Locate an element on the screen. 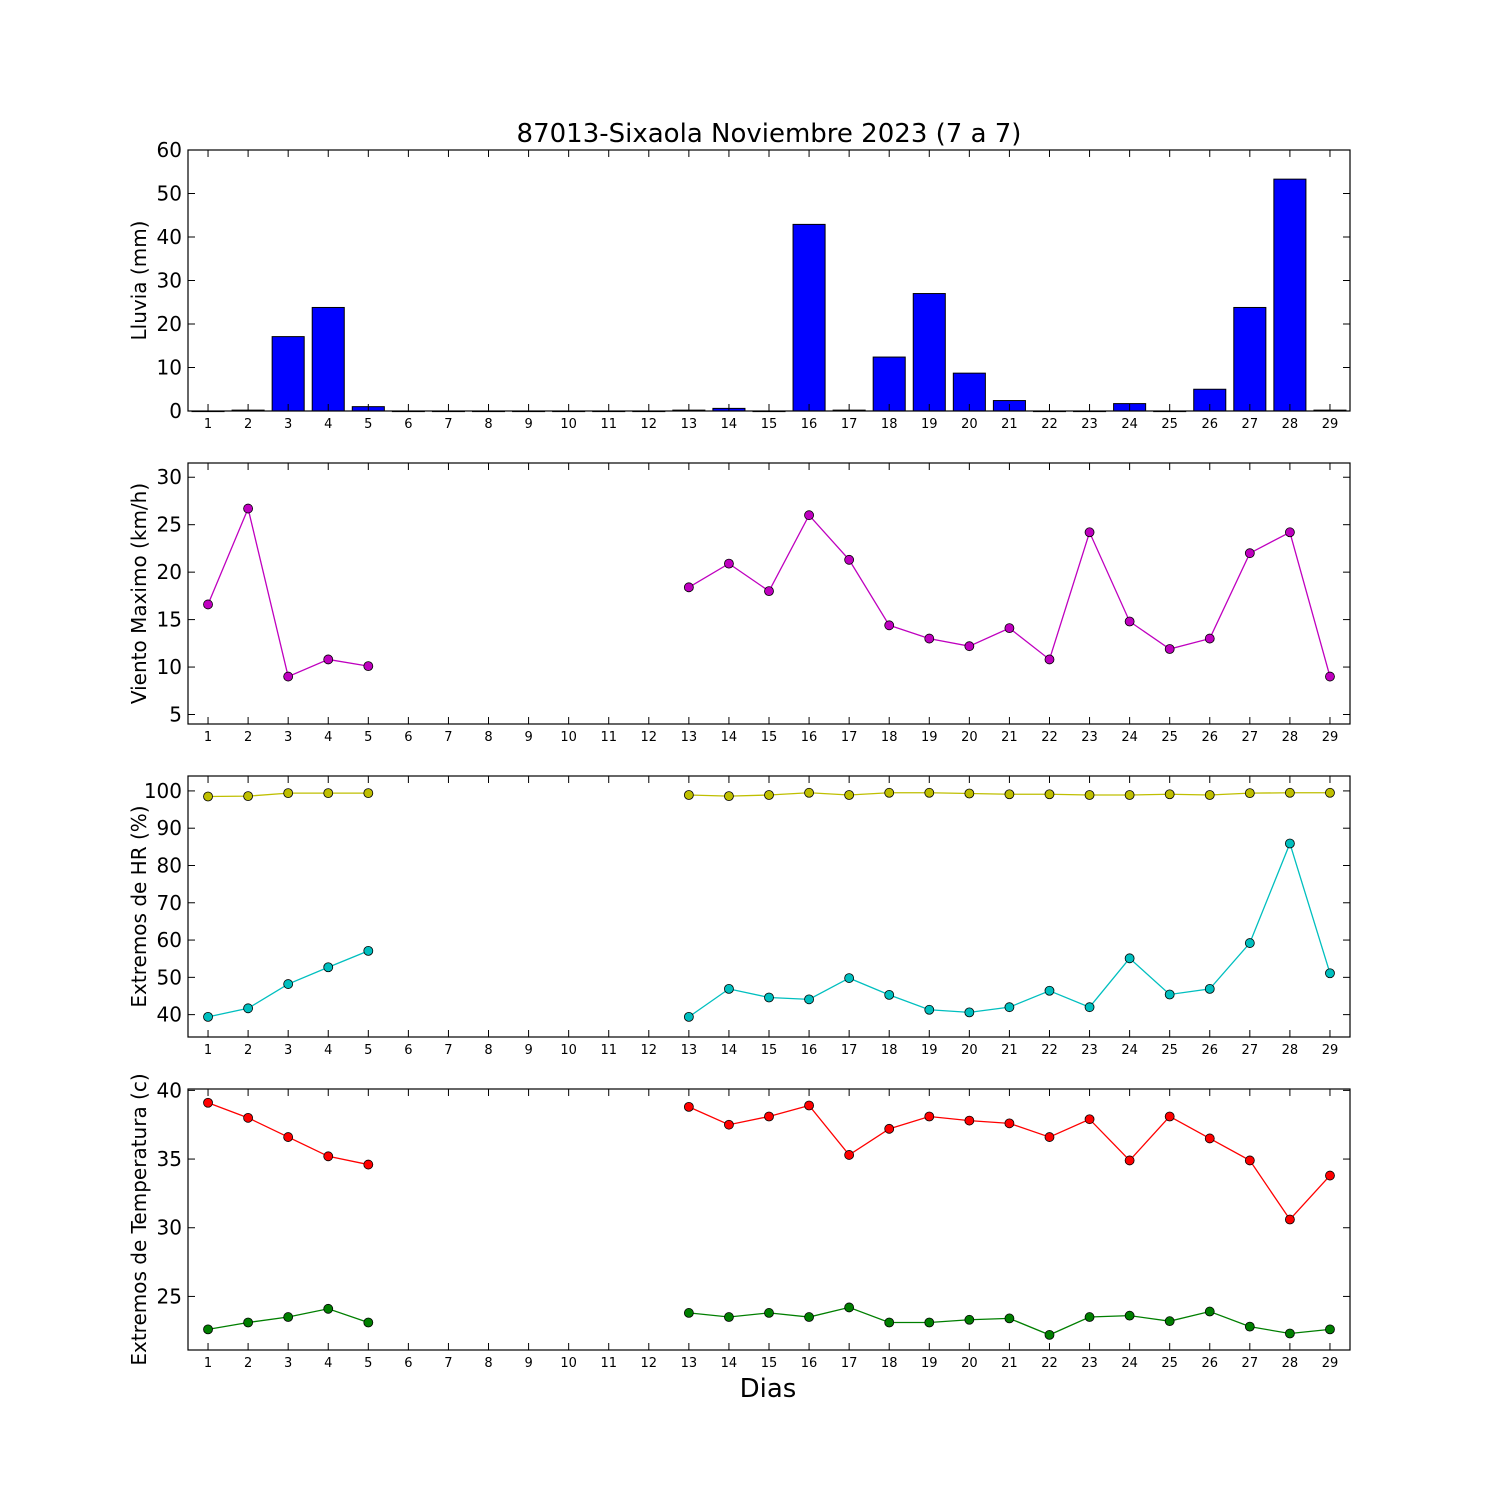 The image size is (1500, 1500). xtick-label: 27 is located at coordinates (1250, 1050).